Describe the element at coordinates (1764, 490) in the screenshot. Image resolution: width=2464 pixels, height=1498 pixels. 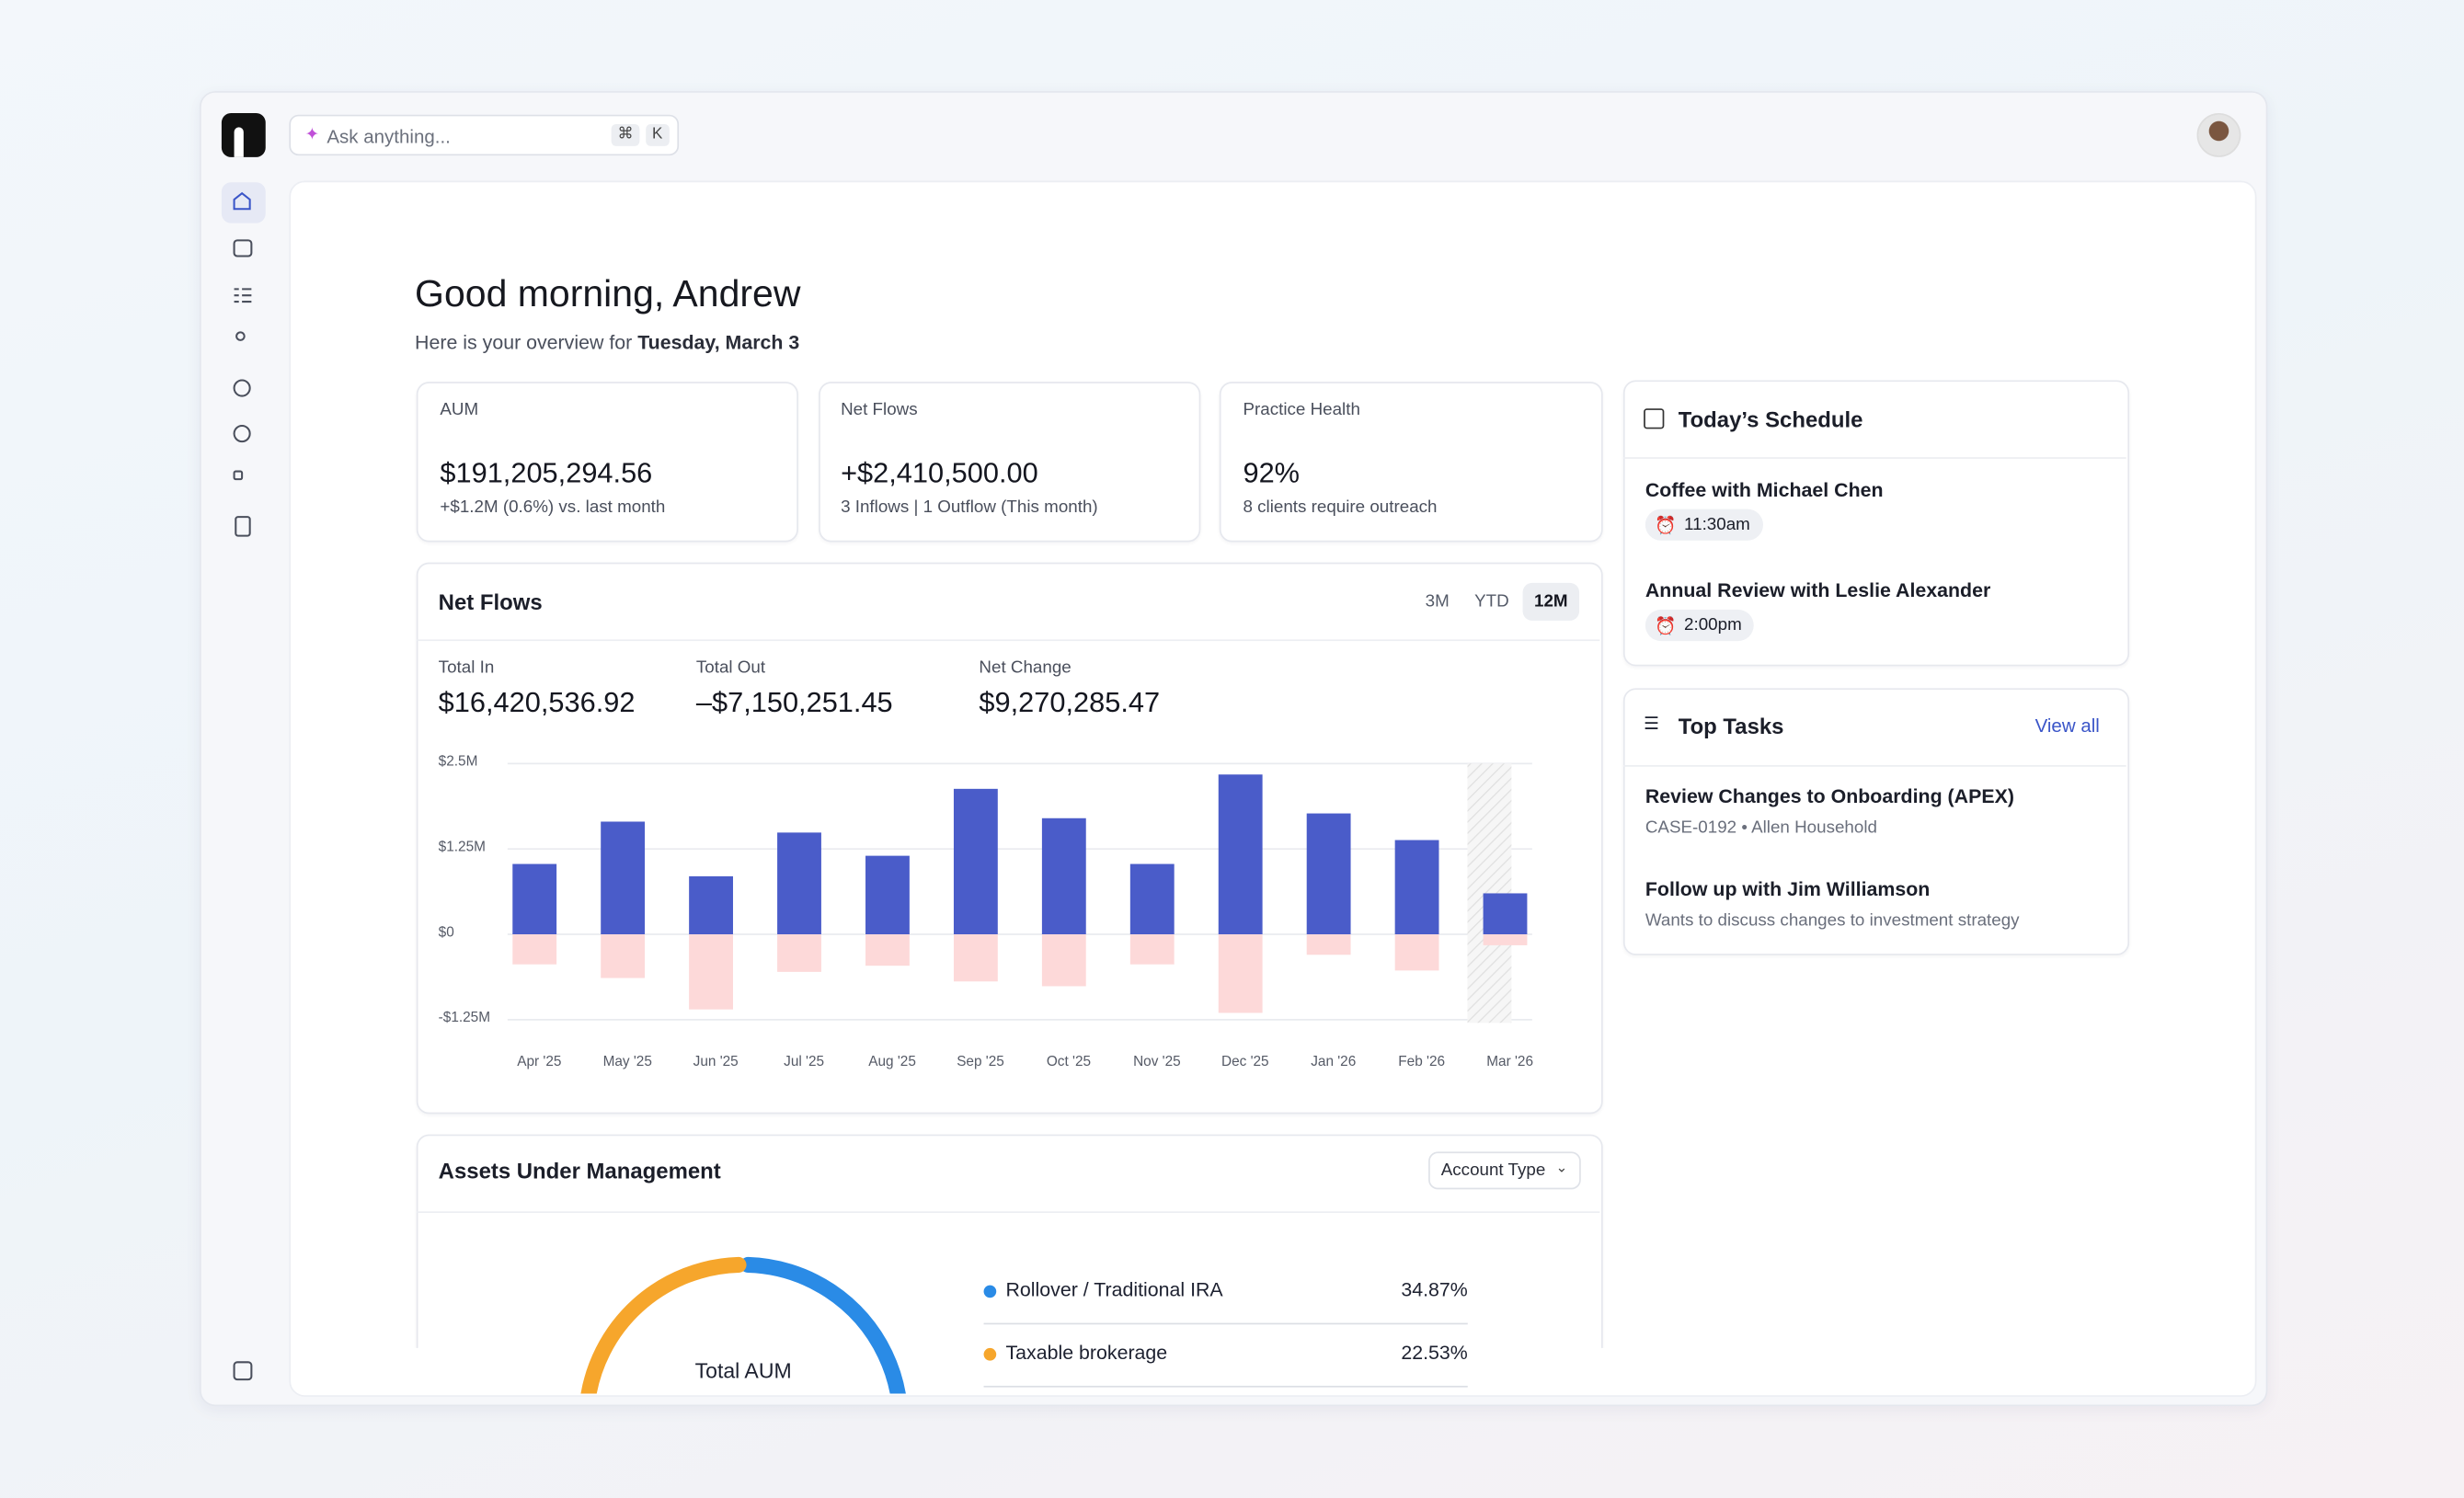
I see `event-title: Coffee with Michael Chen` at that location.